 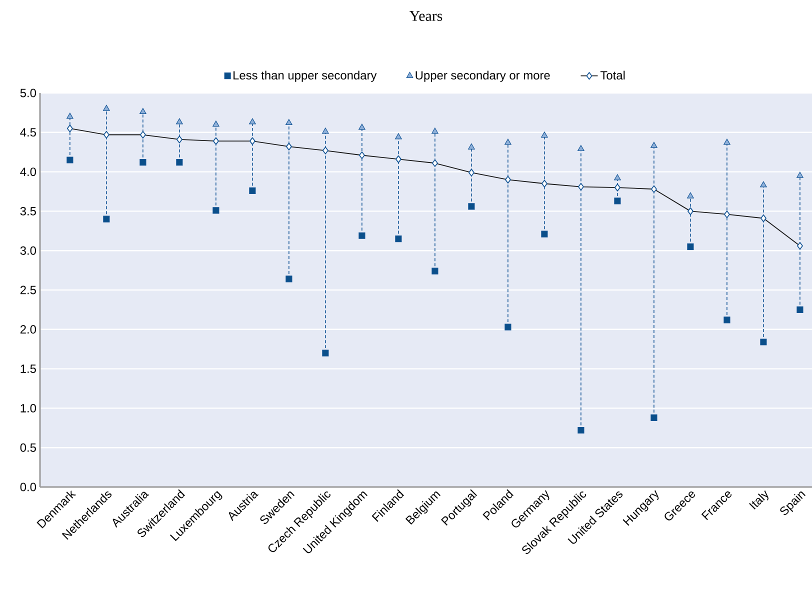 What do you see at coordinates (28, 329) in the screenshot?
I see `y-tick-label: 2.0` at bounding box center [28, 329].